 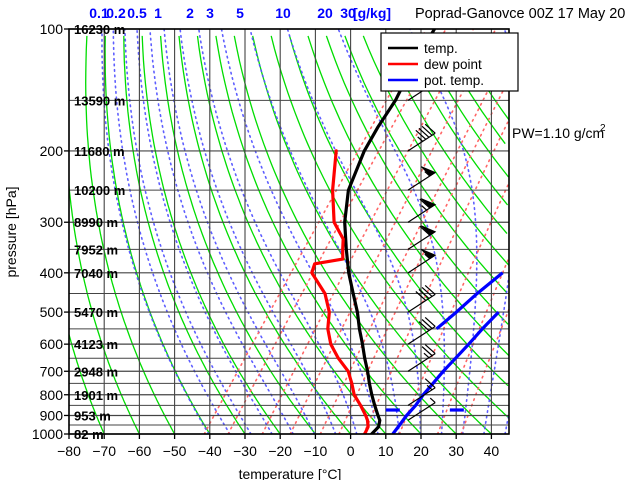 What do you see at coordinates (290, 473) in the screenshot?
I see `x-axis-title: temperature [°C]` at bounding box center [290, 473].